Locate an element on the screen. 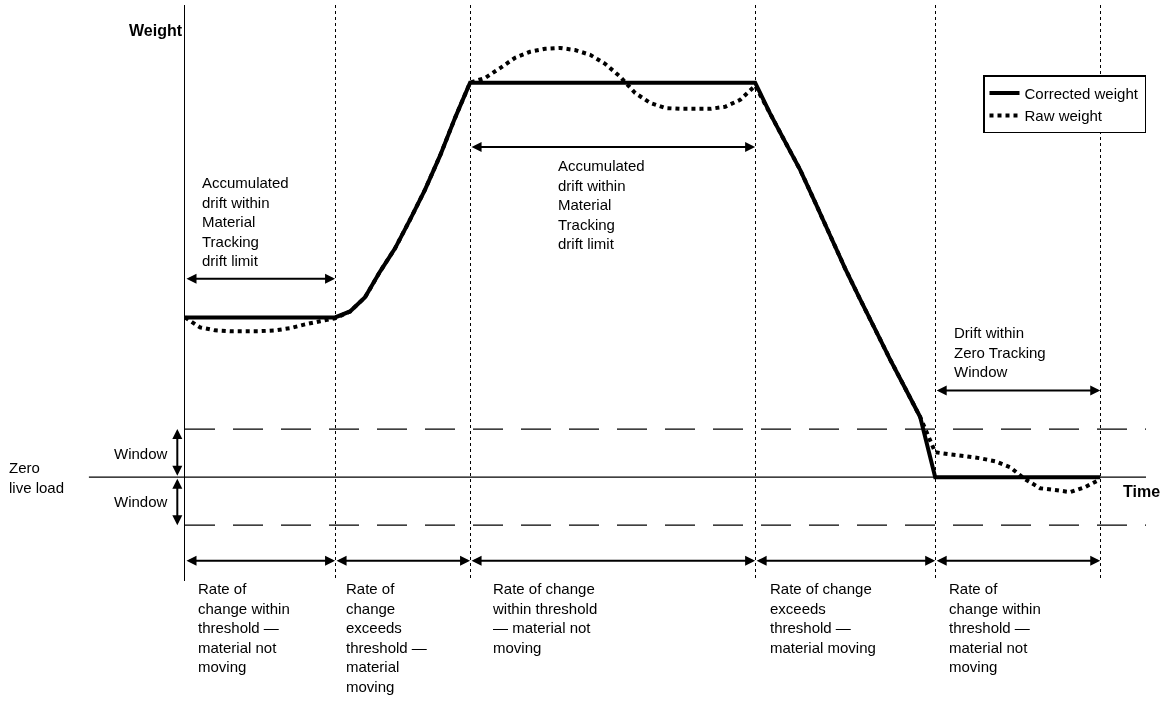 Image resolution: width=1162 pixels, height=723 pixels. legend-label: Raw weight is located at coordinates (1063, 116).